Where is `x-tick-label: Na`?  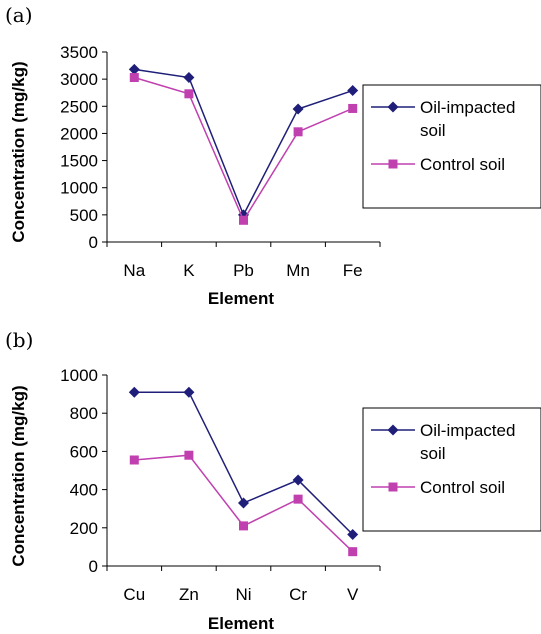
x-tick-label: Na is located at coordinates (134, 270).